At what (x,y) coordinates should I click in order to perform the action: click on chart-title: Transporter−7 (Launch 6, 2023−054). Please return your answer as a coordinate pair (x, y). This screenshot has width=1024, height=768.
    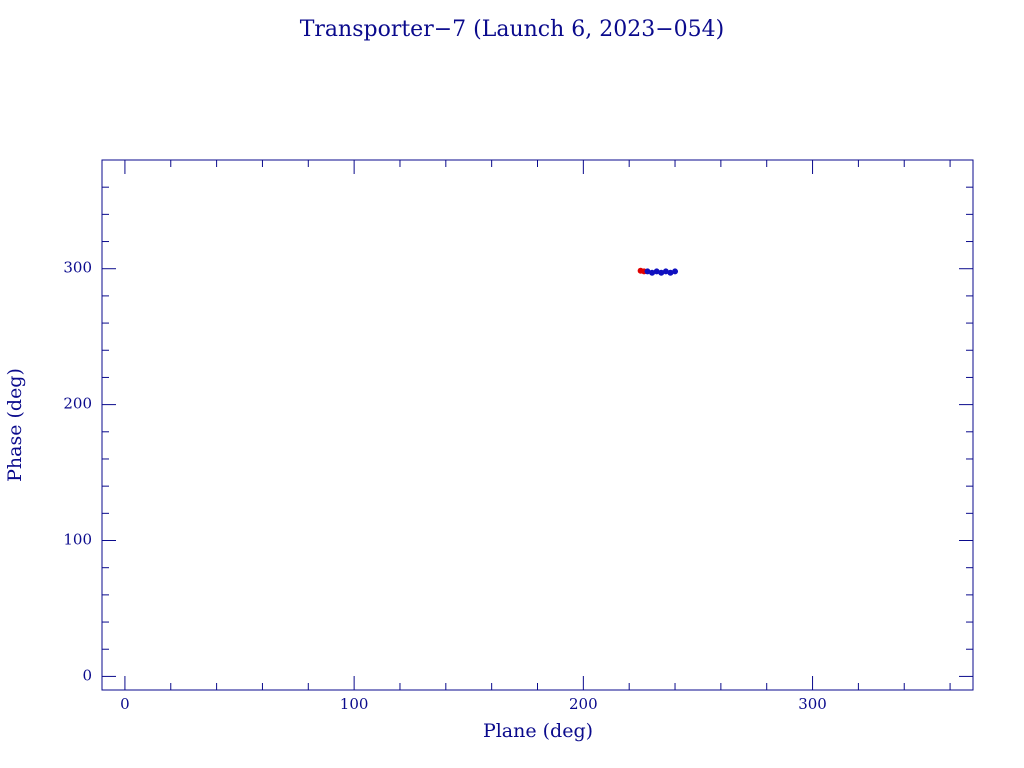
    Looking at the image, I should click on (512, 29).